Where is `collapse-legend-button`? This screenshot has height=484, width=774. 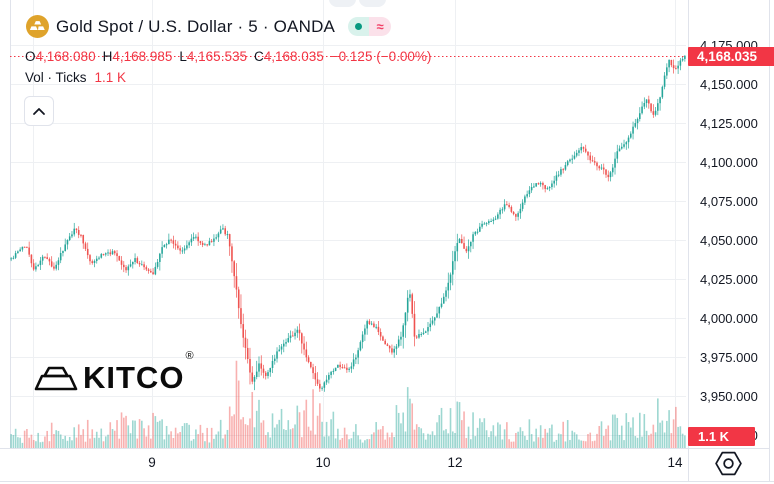 collapse-legend-button is located at coordinates (39, 111).